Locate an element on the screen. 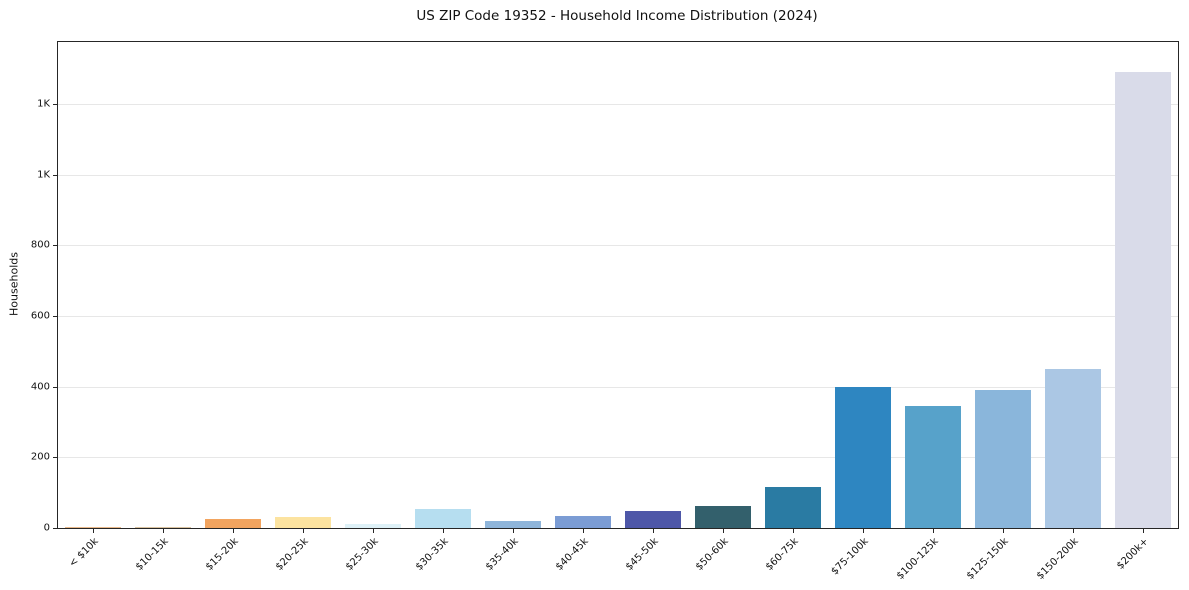  y-tick-label: 200 is located at coordinates (40, 457).